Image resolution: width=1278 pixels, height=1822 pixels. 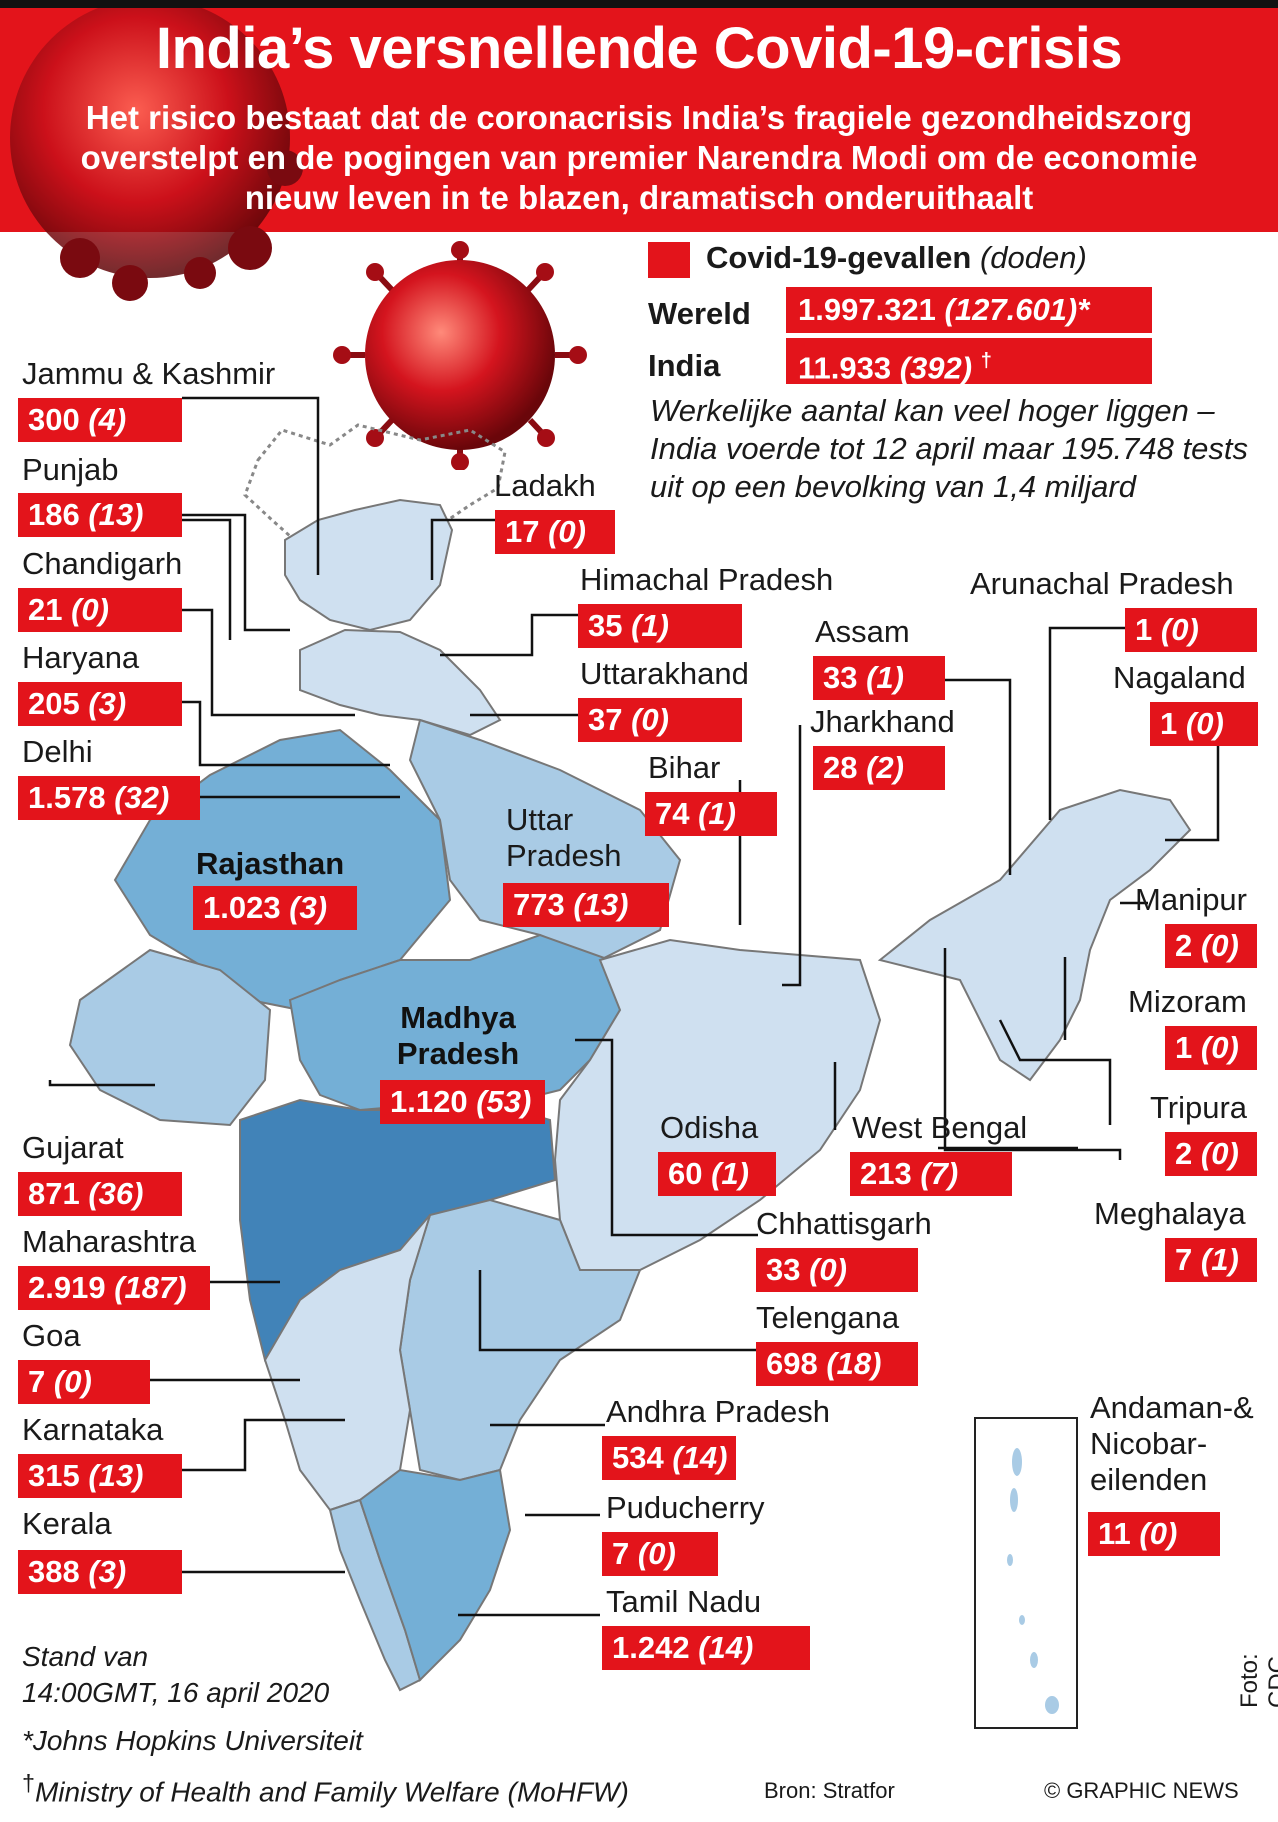 I want to click on value-jharkhand: 28 (2), so click(x=879, y=768).